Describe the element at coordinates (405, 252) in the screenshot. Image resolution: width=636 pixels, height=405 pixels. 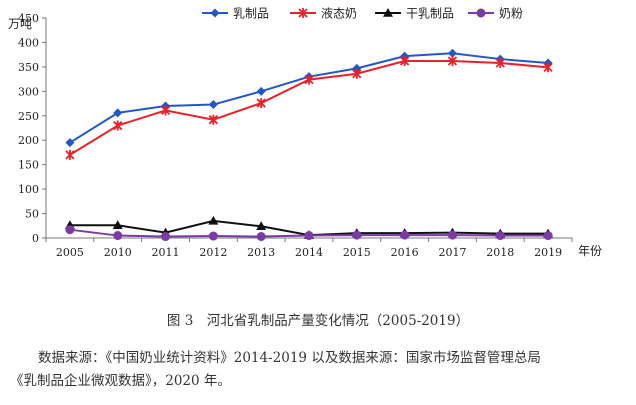
I see `x-tick-label: 2016` at that location.